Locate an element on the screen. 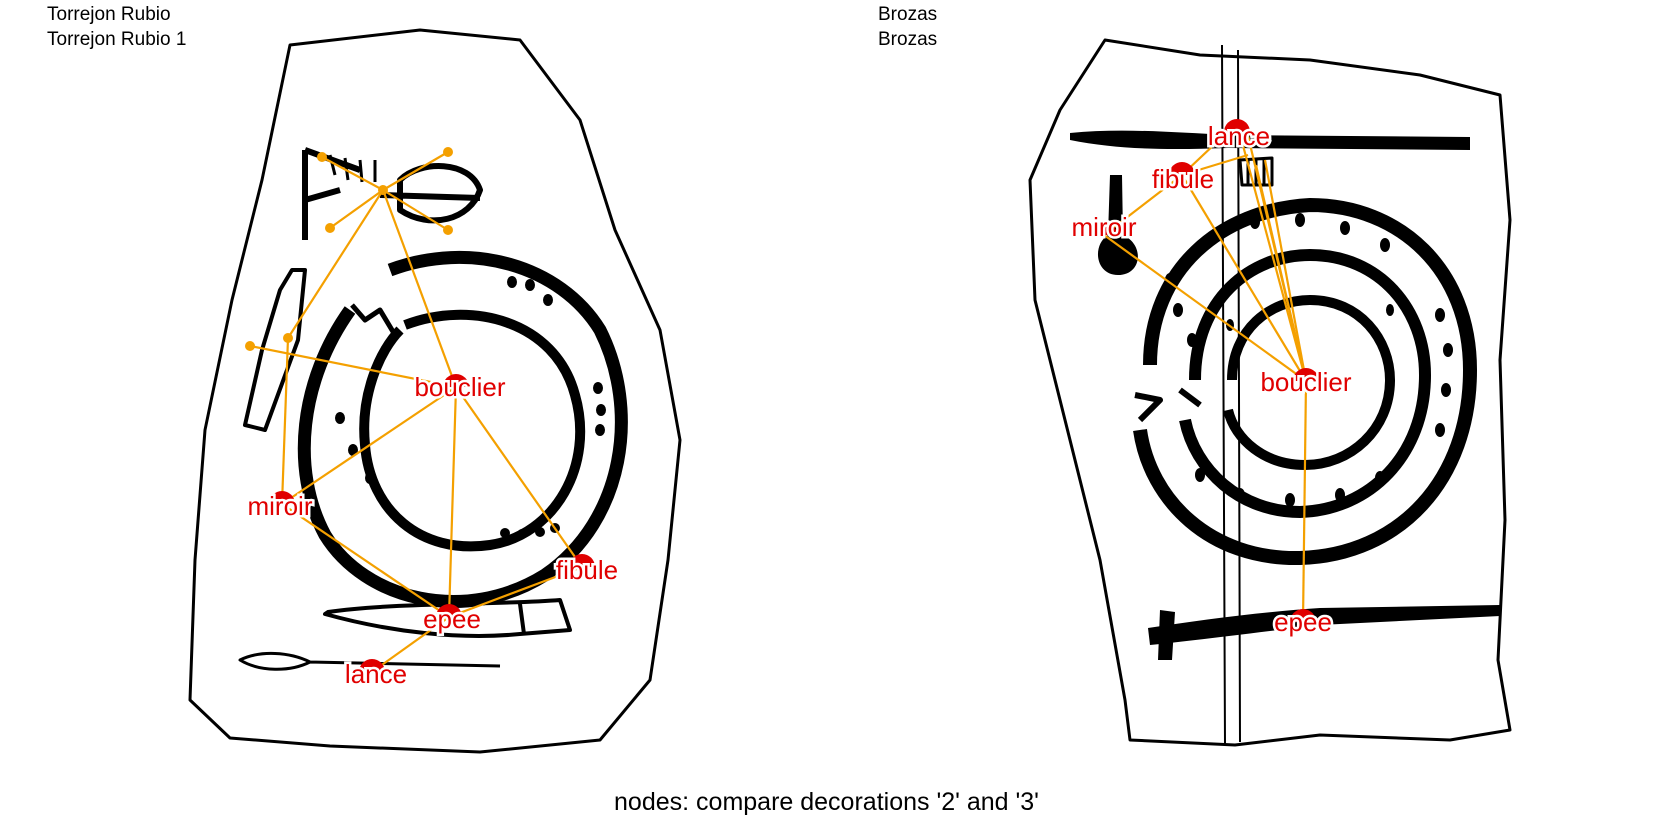 This screenshot has width=1653, height=826. left-edge-fibula-c is located at coordinates (415, 210).